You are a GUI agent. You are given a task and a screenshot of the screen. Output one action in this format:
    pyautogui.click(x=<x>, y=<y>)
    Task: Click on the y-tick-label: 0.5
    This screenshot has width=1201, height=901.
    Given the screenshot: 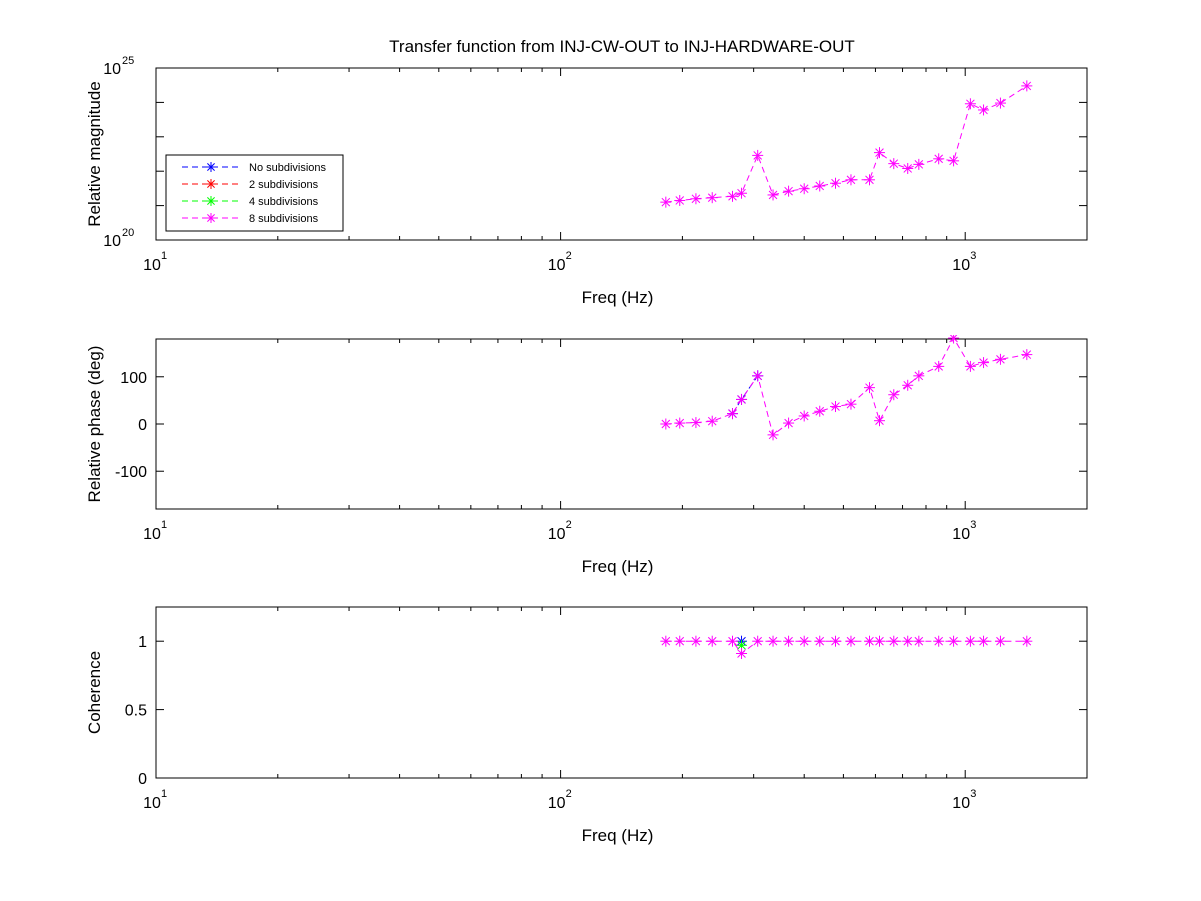 What is the action you would take?
    pyautogui.click(x=136, y=711)
    